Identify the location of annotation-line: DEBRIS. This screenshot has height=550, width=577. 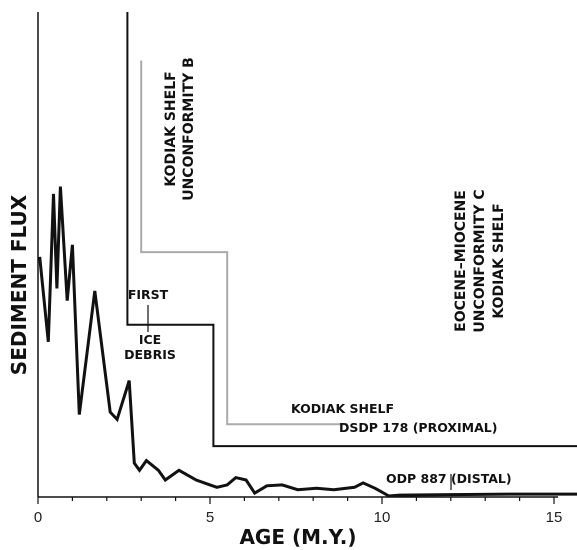
(150, 354).